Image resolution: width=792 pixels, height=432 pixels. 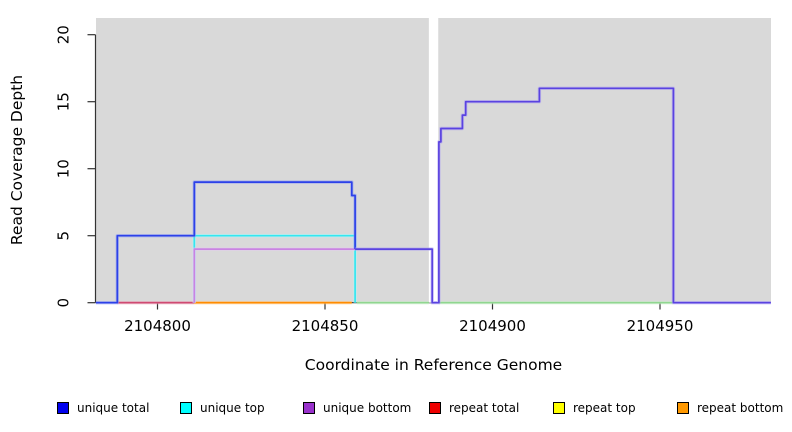 I want to click on legend-label: unique bottom, so click(x=367, y=408).